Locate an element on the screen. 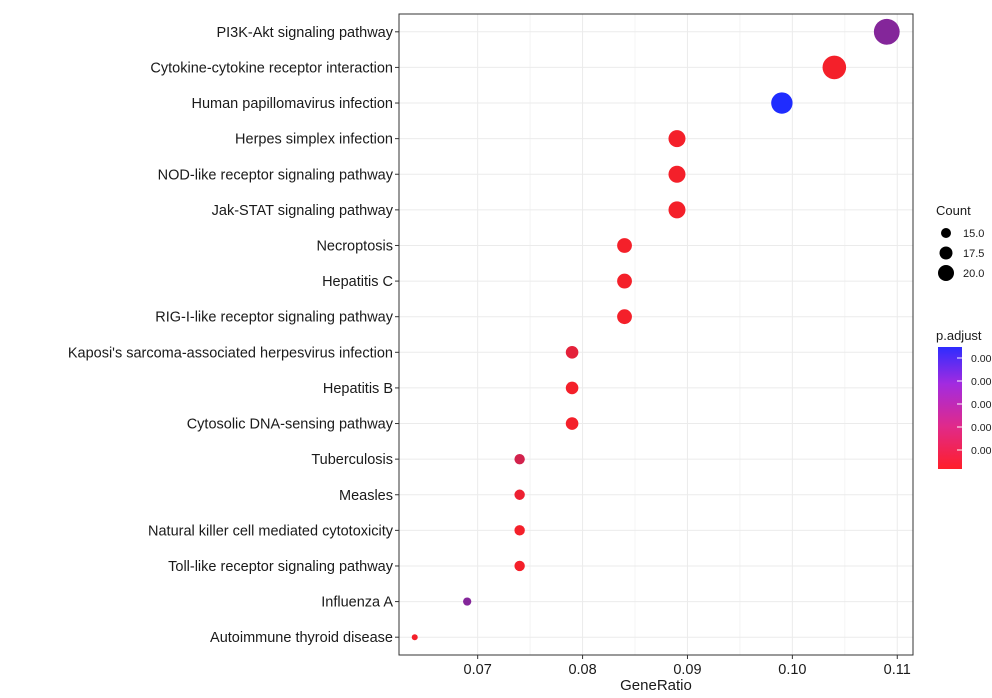 Image resolution: width=992 pixels, height=698 pixels. y-tick-label: Cytokine-cytokine receptor interaction is located at coordinates (271, 68).